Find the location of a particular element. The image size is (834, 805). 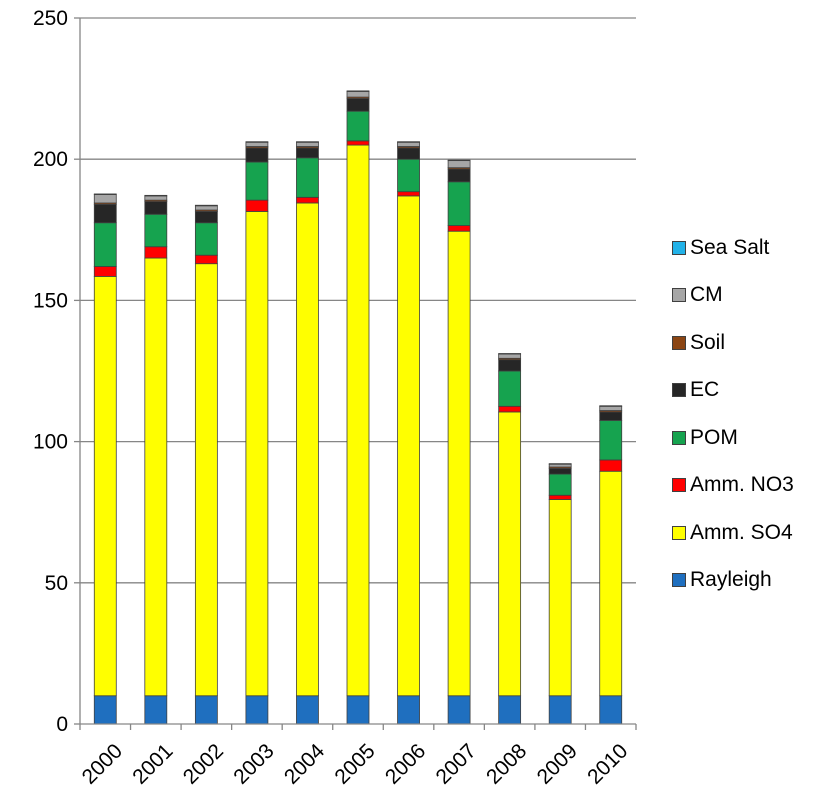

bar-segment-ec-2001 is located at coordinates (156, 208).